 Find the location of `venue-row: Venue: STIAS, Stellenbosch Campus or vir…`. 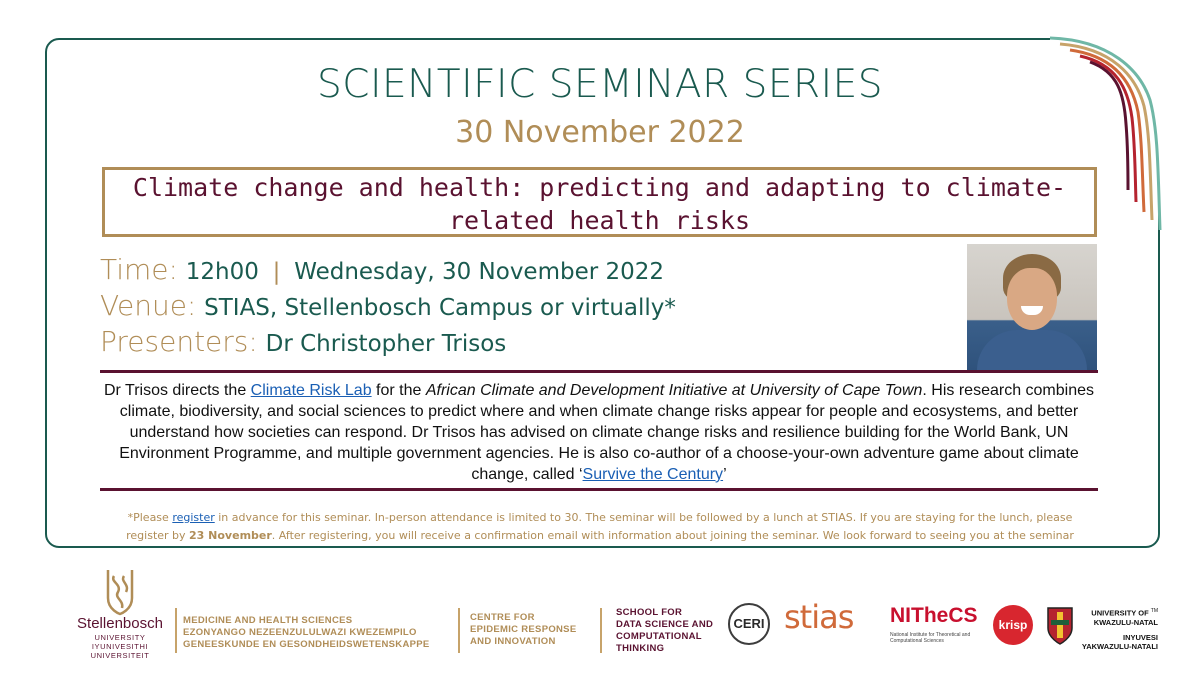

venue-row: Venue: STIAS, Stellenbosch Campus or vir… is located at coordinates (388, 307).